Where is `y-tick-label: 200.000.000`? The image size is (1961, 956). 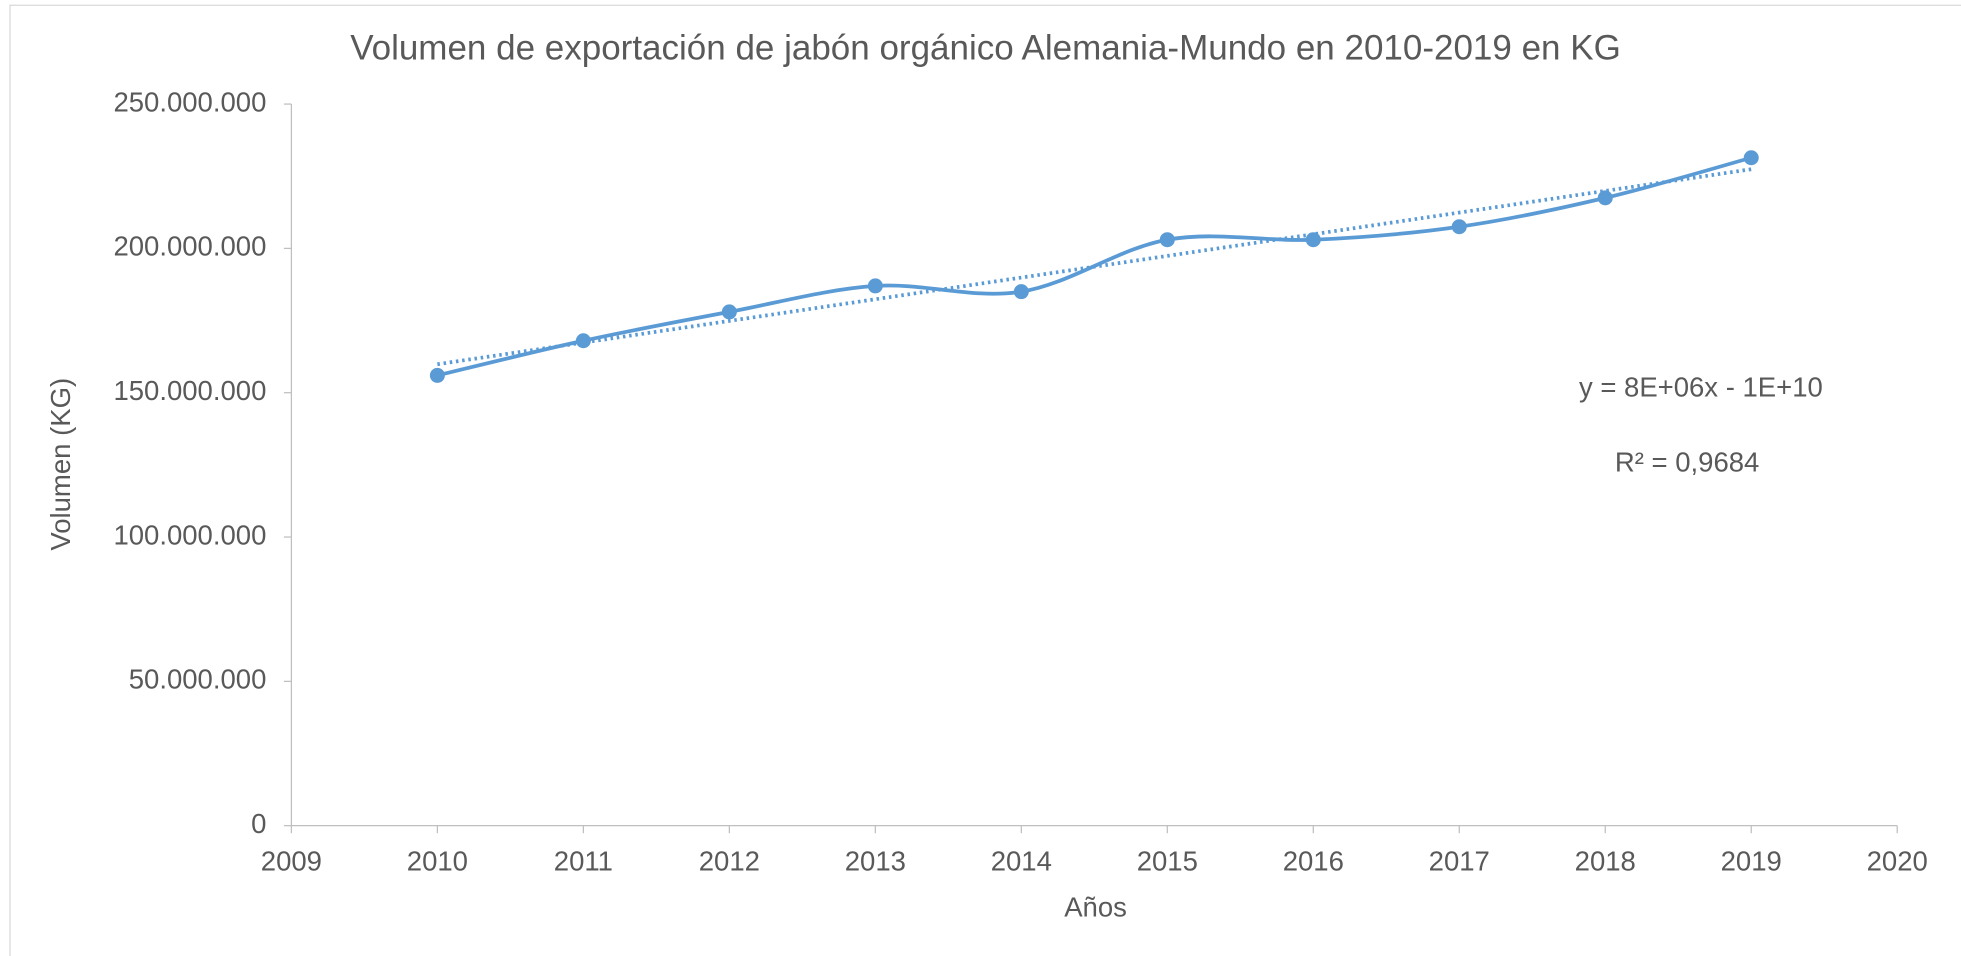
y-tick-label: 200.000.000 is located at coordinates (189, 246).